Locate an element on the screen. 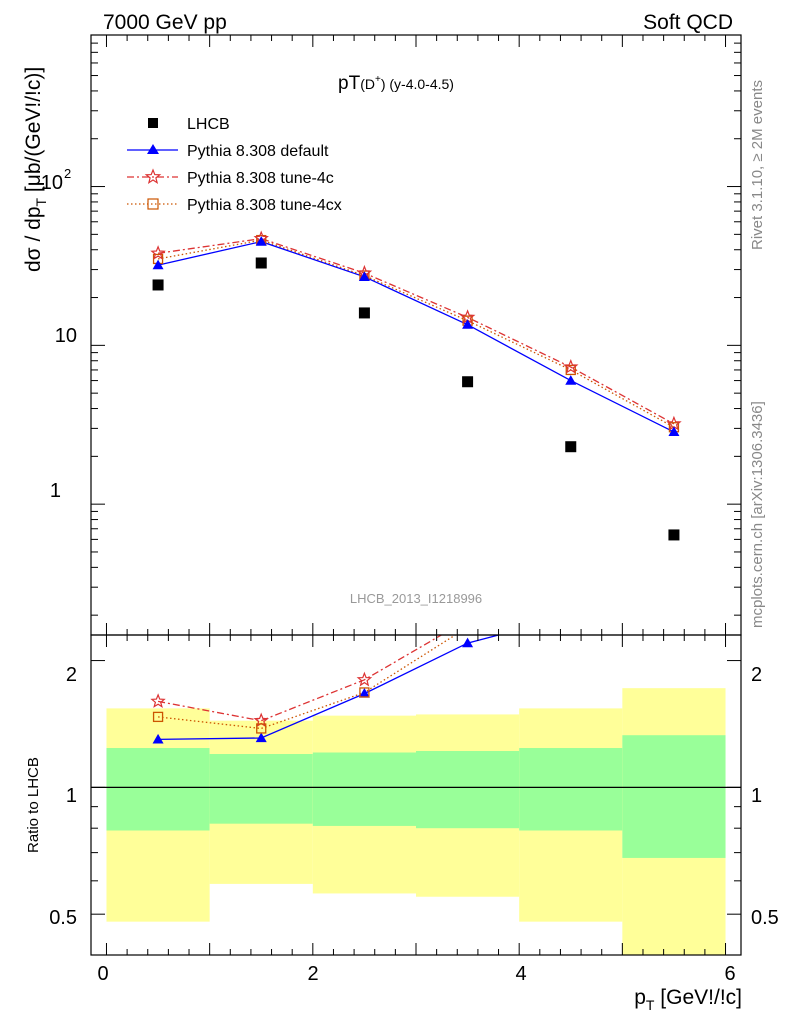 Image resolution: width=786 pixels, height=1024 pixels. y-main-axis-label: dσ / dpT [μb/(GeV!/!c)] is located at coordinates (35, 169).